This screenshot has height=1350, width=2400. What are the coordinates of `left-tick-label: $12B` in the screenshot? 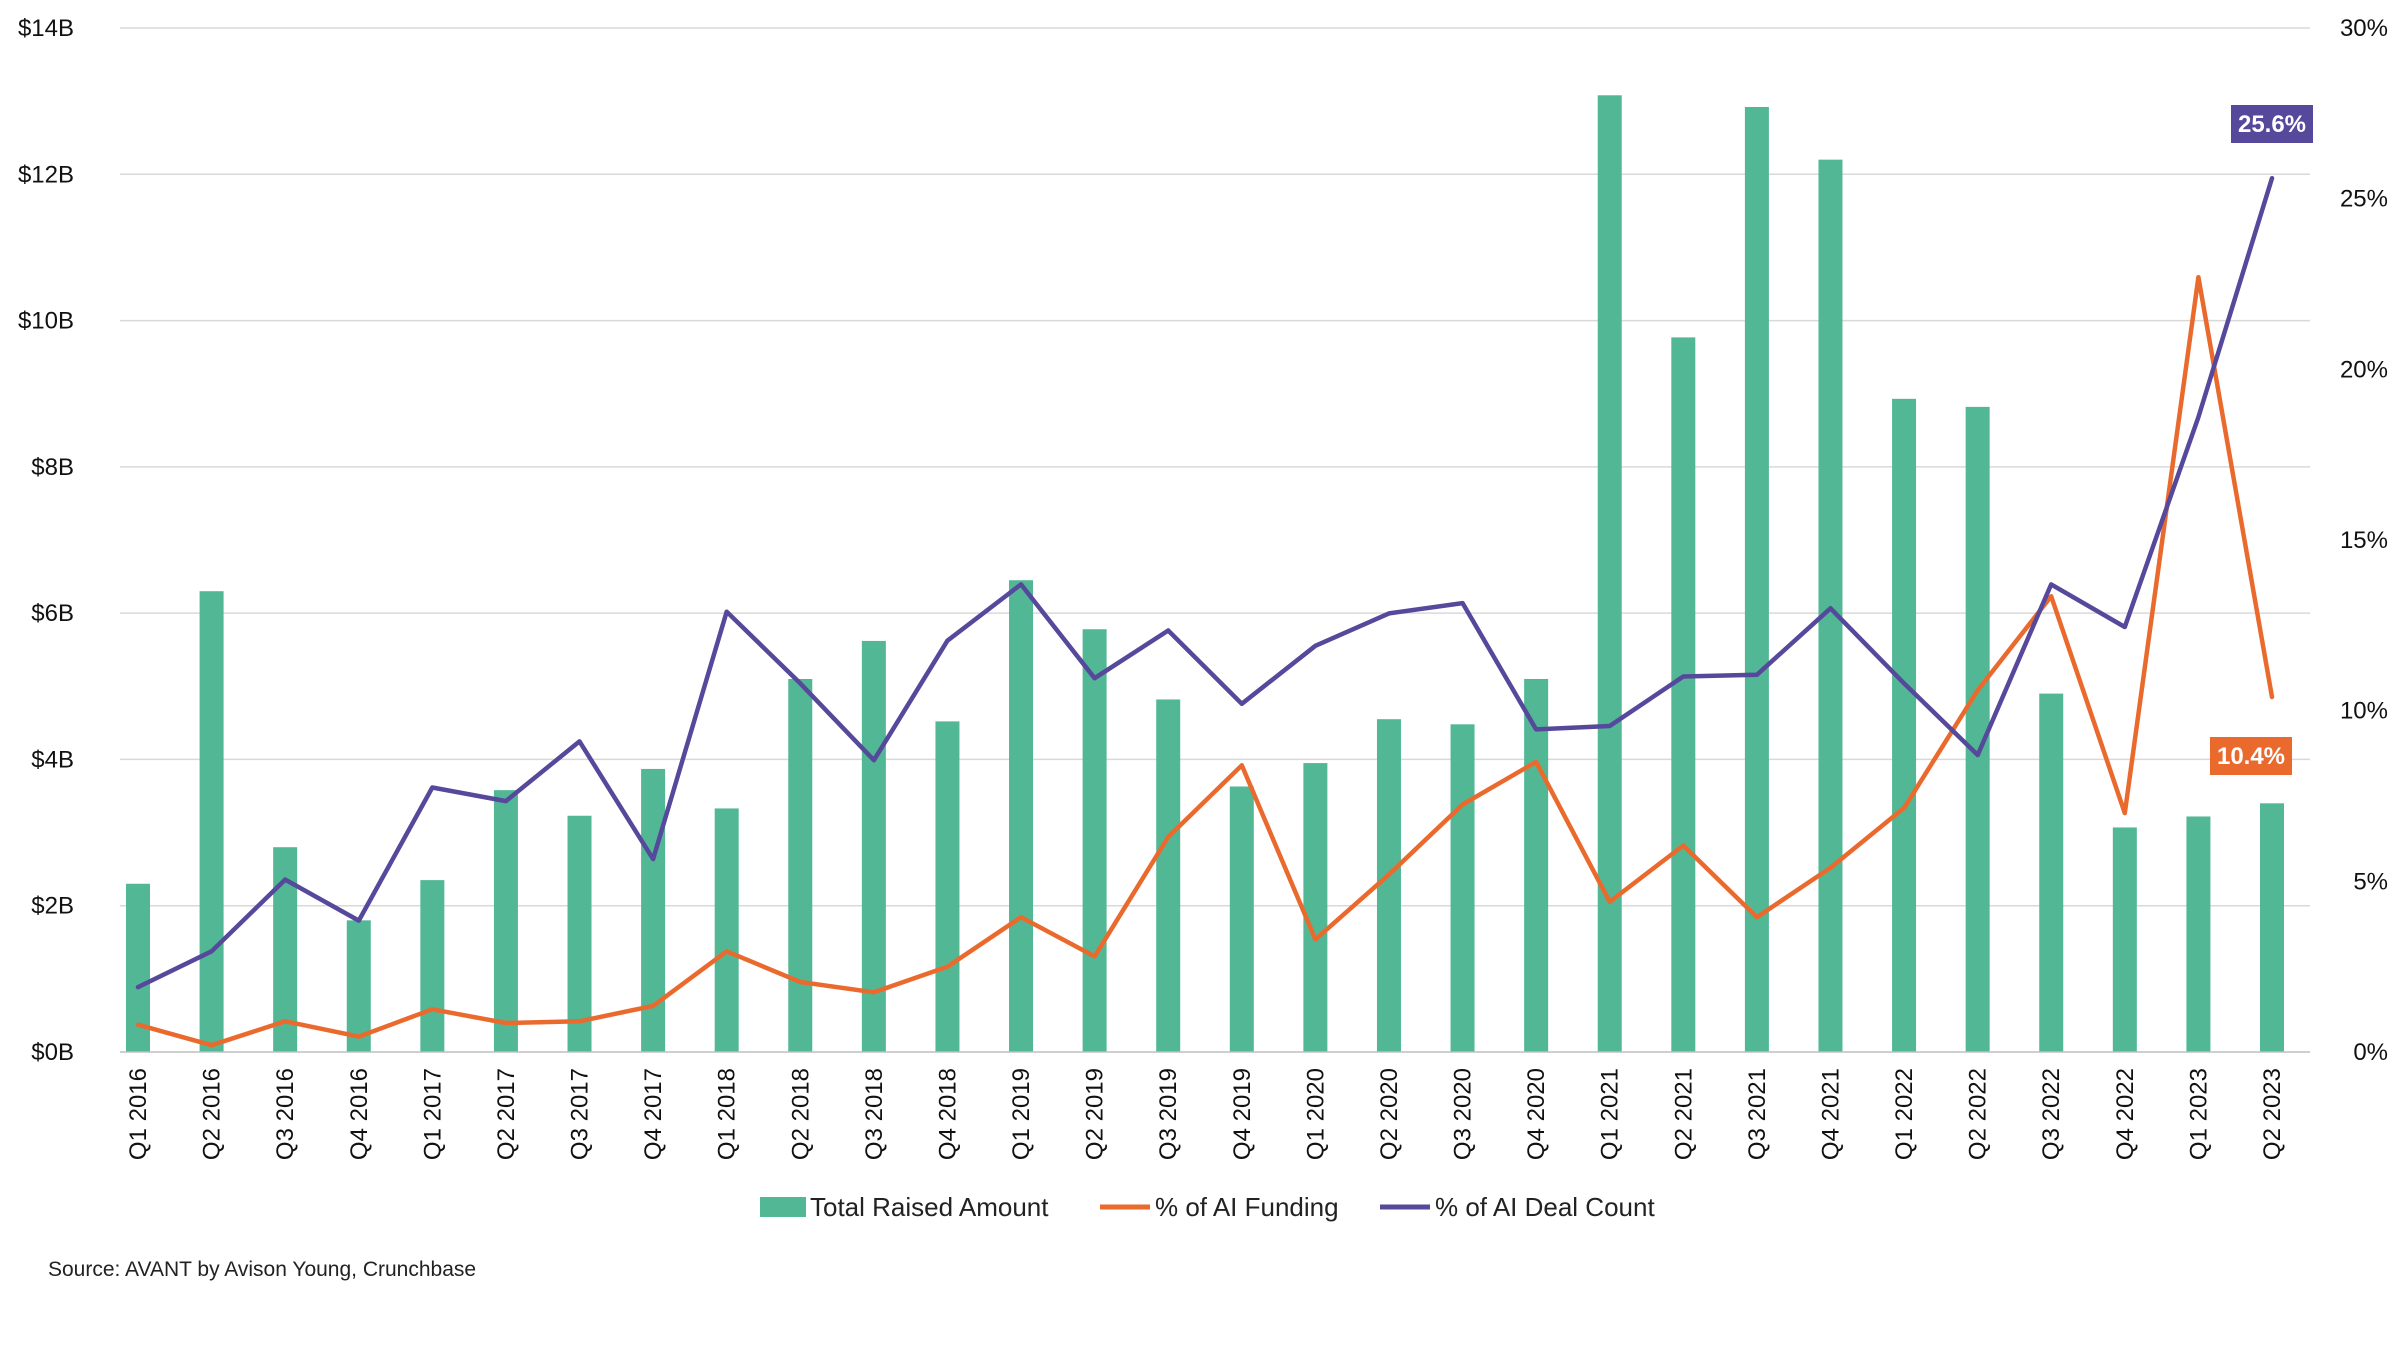 It's located at (46, 174).